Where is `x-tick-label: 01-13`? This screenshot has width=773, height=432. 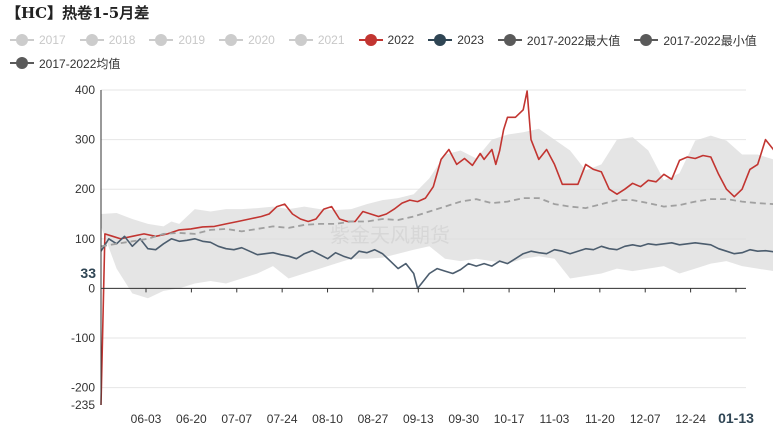
x-tick-label: 01-13 is located at coordinates (736, 418).